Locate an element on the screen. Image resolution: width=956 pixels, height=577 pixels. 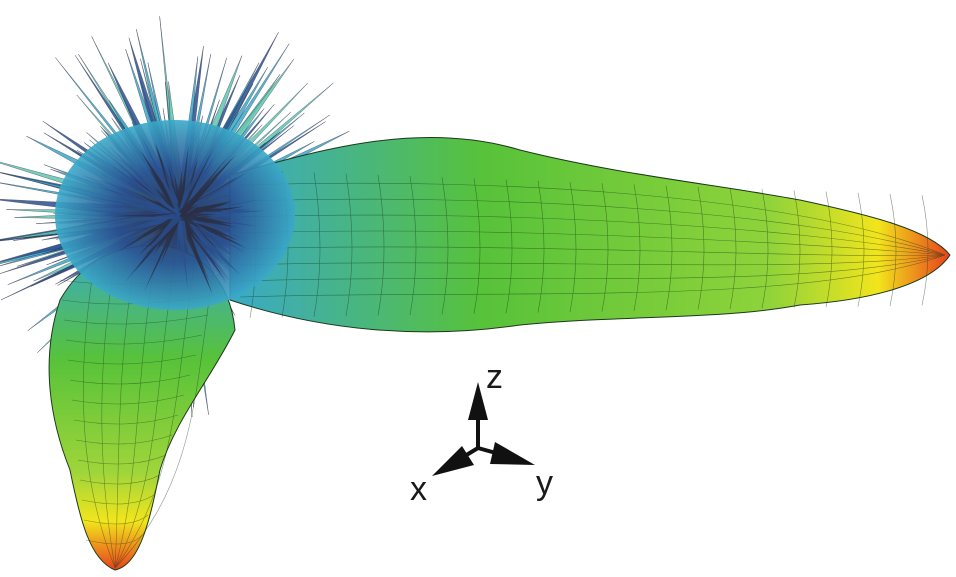
z-arrowhead-icon is located at coordinates (478, 401).